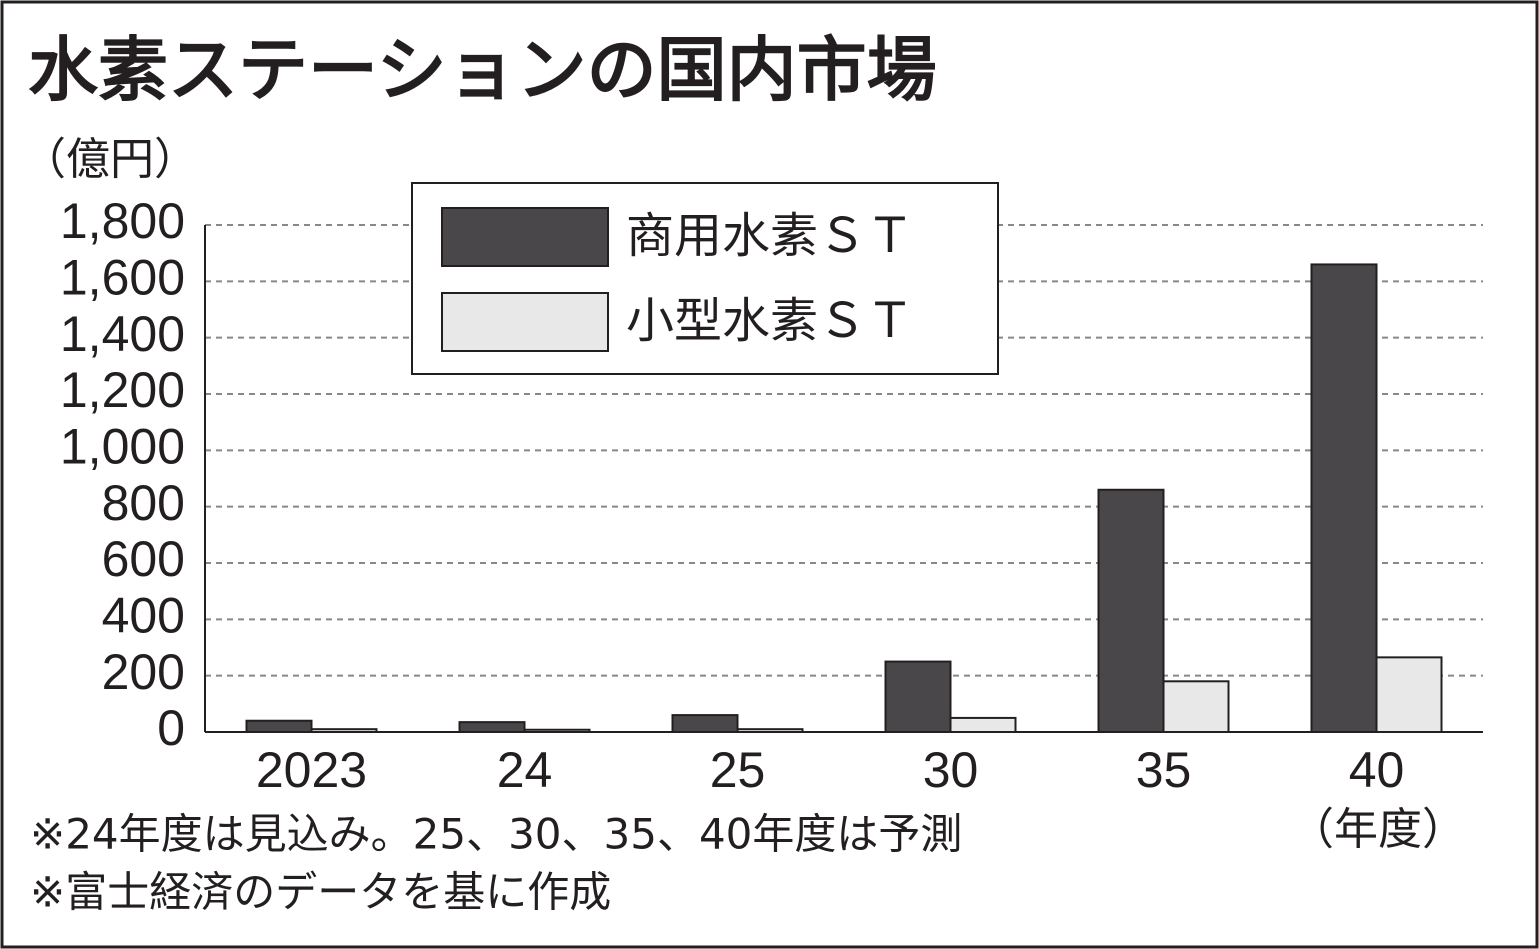  What do you see at coordinates (951, 770) in the screenshot?
I see `x-tick-label: 30` at bounding box center [951, 770].